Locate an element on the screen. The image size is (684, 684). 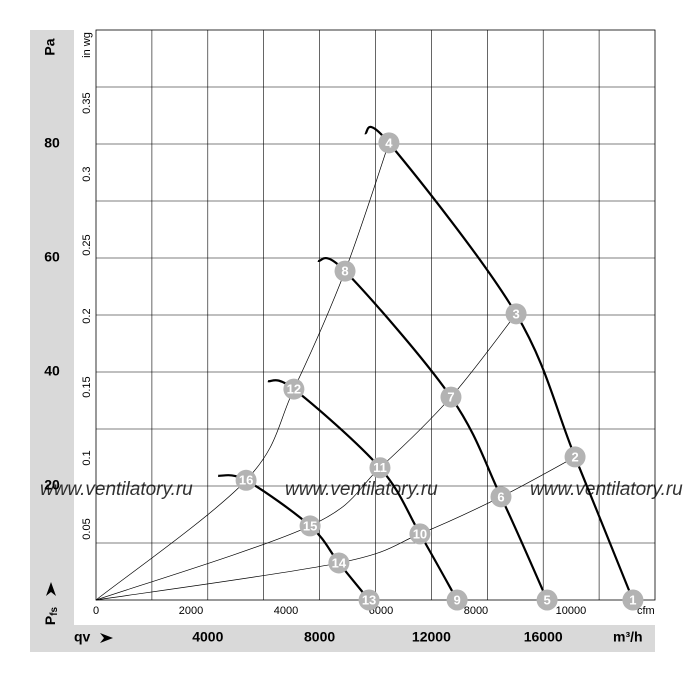
x-tick-label: 4000 is located at coordinates (207, 637).